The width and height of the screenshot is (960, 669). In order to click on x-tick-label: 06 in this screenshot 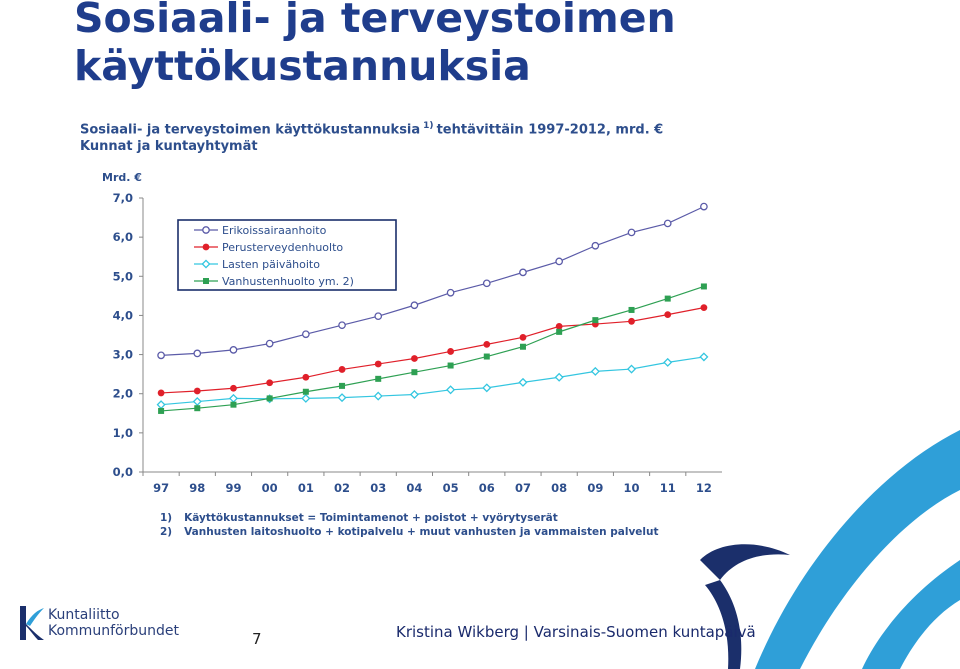, I will do `click(487, 488)`.